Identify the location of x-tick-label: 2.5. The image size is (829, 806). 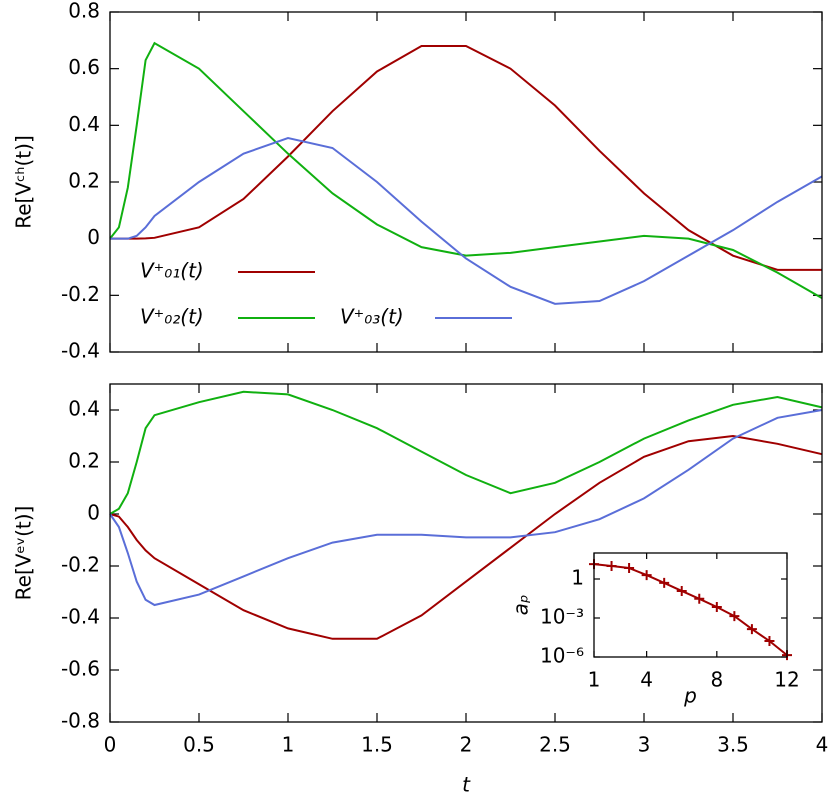
(555, 745).